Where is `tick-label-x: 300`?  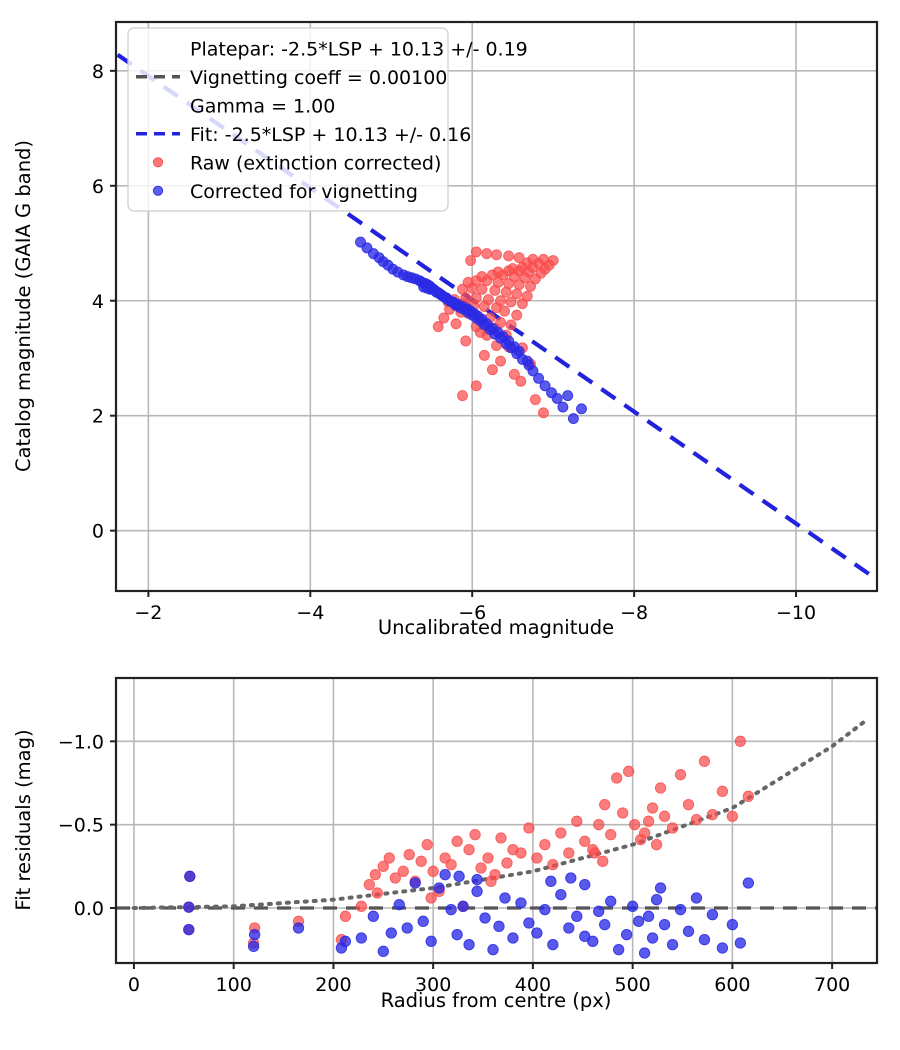 tick-label-x: 300 is located at coordinates (433, 985).